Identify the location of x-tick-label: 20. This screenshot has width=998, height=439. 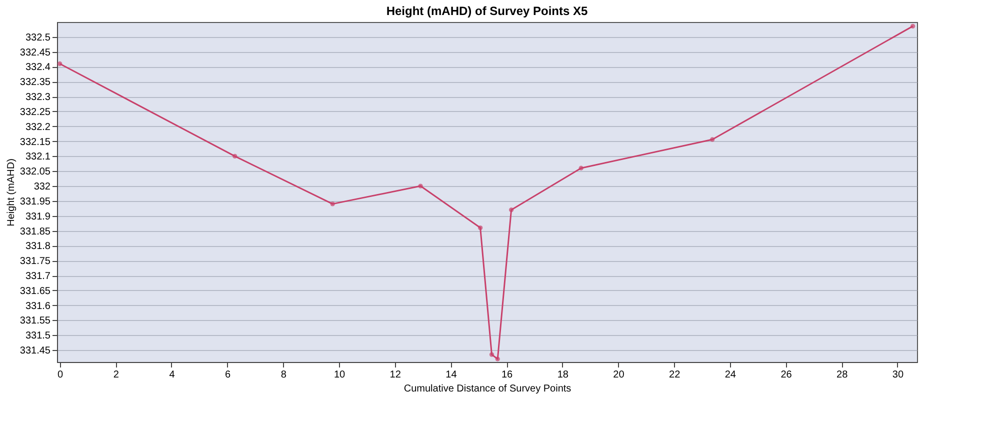
(619, 375).